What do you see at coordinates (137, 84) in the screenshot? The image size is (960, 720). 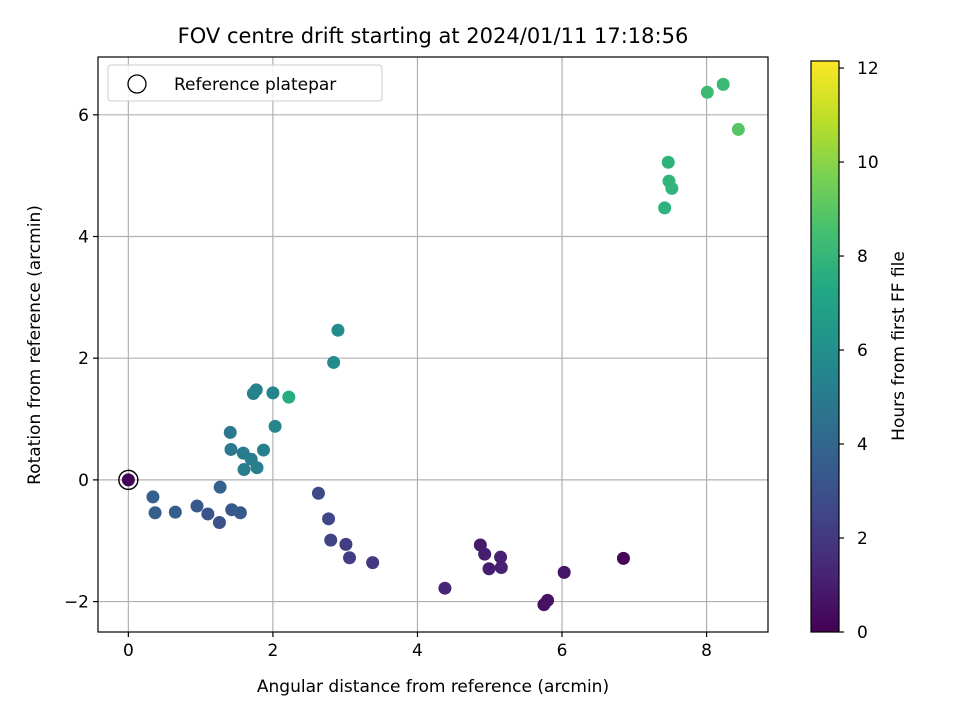 I see `legend-marker-icon` at bounding box center [137, 84].